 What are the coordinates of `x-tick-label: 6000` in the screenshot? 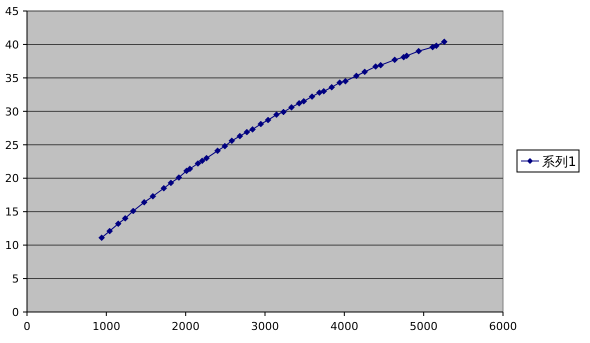 It's located at (503, 326).